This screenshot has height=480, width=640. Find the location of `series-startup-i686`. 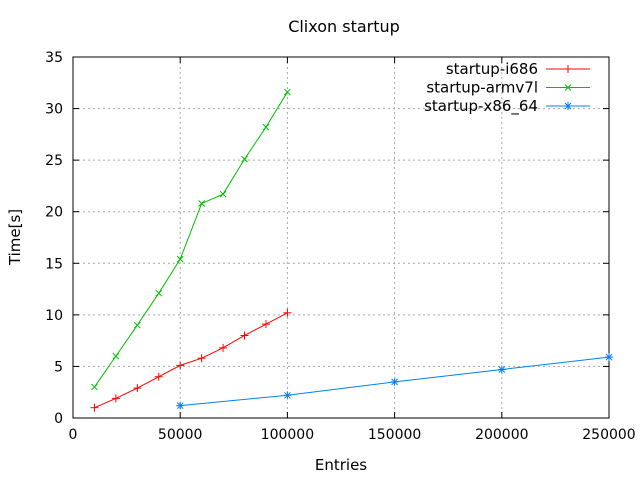

series-startup-i686 is located at coordinates (191, 360).